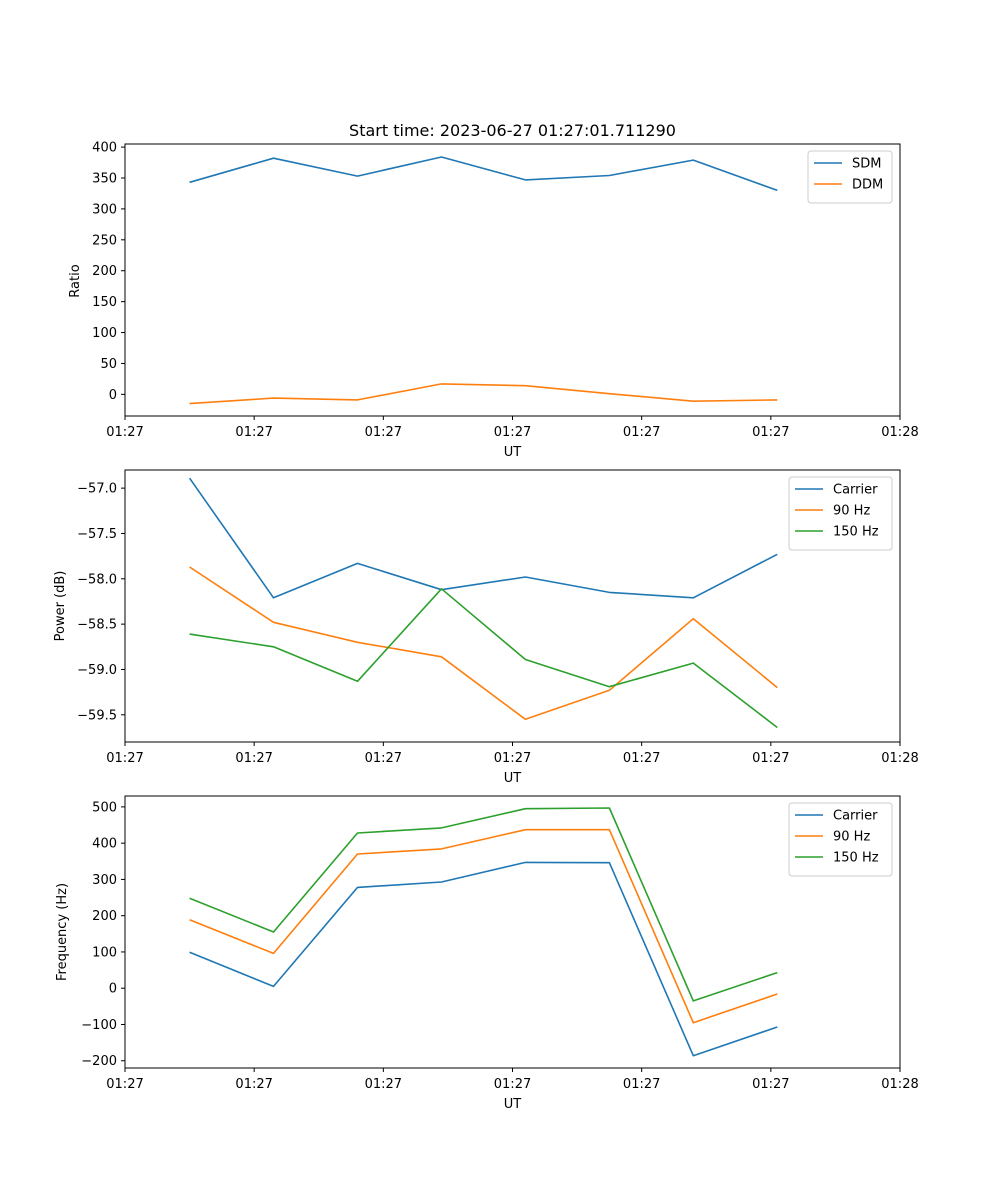  I want to click on ratio-ytick-label: 400, so click(104, 148).